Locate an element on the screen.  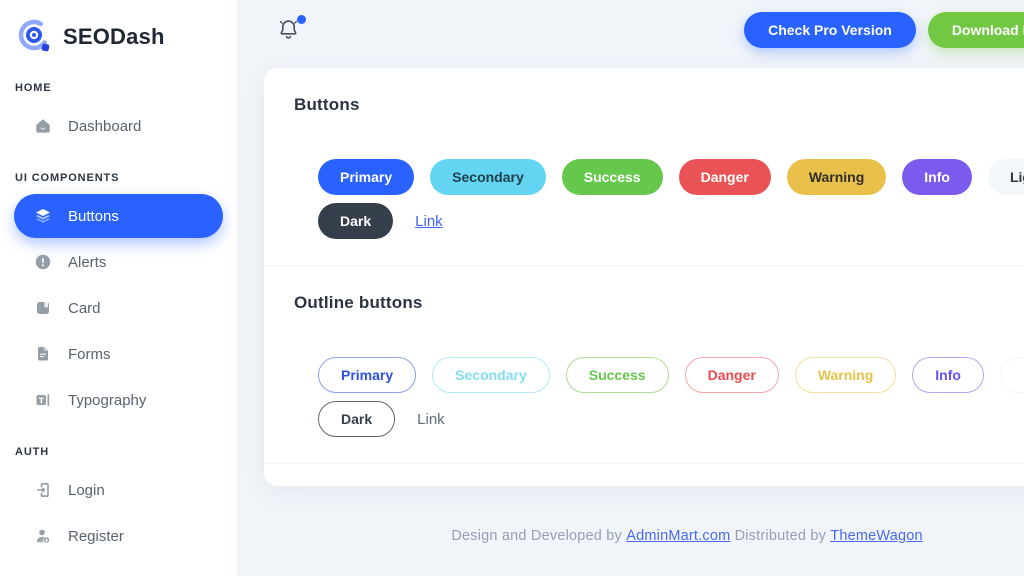
user-plus-icon is located at coordinates (43, 536).